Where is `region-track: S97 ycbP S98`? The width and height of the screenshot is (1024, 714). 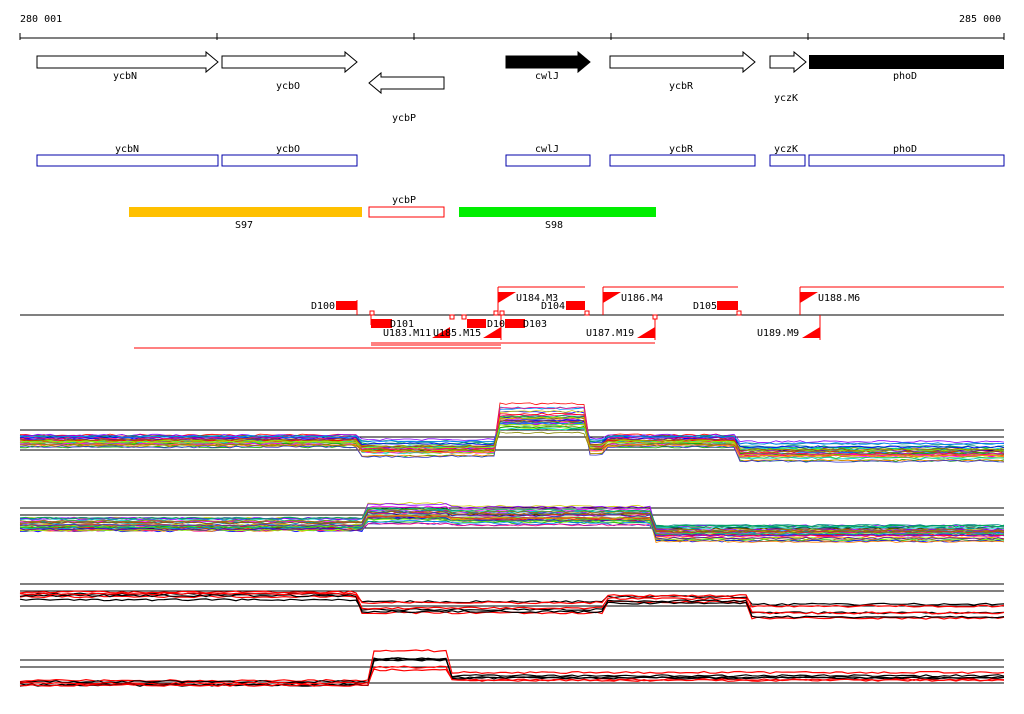 region-track: S97 ycbP S98 is located at coordinates (392, 213).